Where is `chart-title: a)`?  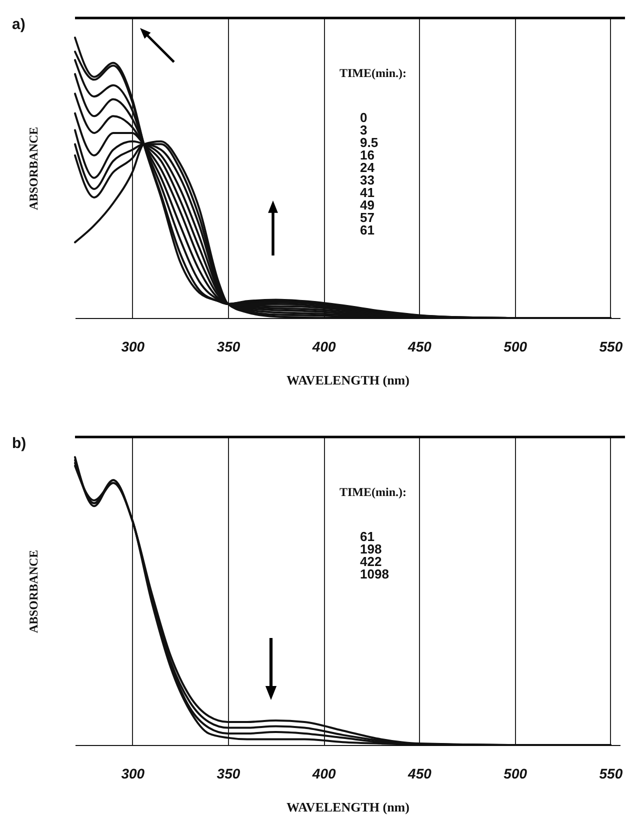 chart-title: a) is located at coordinates (19, 24).